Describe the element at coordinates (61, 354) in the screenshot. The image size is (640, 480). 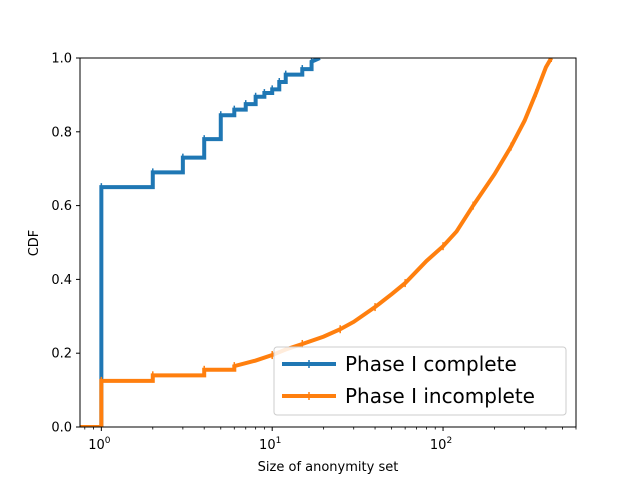
I see `y-tick-label: 0.2` at that location.